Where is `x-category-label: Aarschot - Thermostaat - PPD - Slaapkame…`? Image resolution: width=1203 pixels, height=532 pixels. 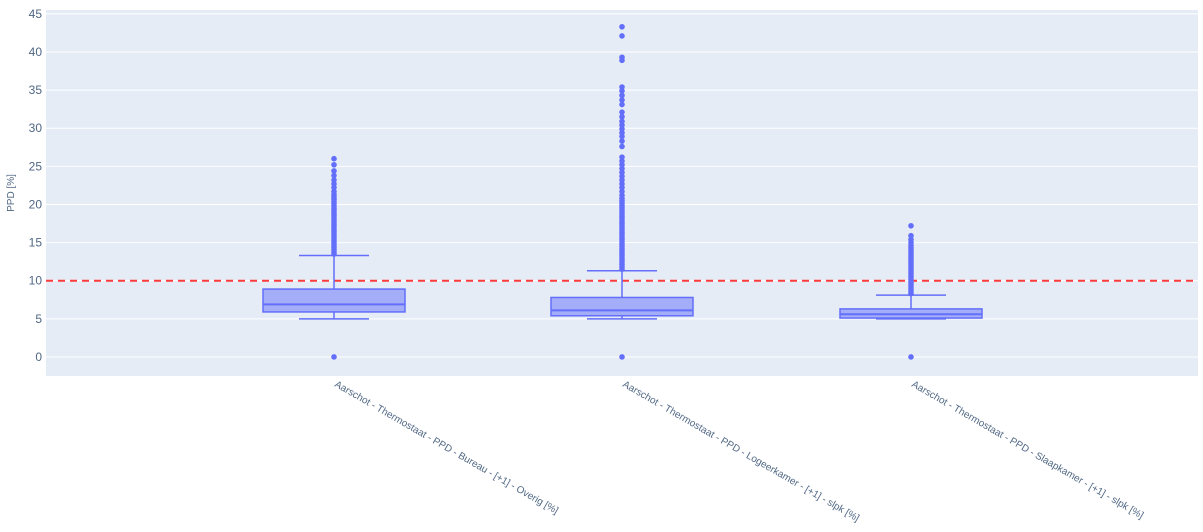
x-category-label: Aarschot - Thermostaat - PPD - Slaapkame… is located at coordinates (1028, 450).